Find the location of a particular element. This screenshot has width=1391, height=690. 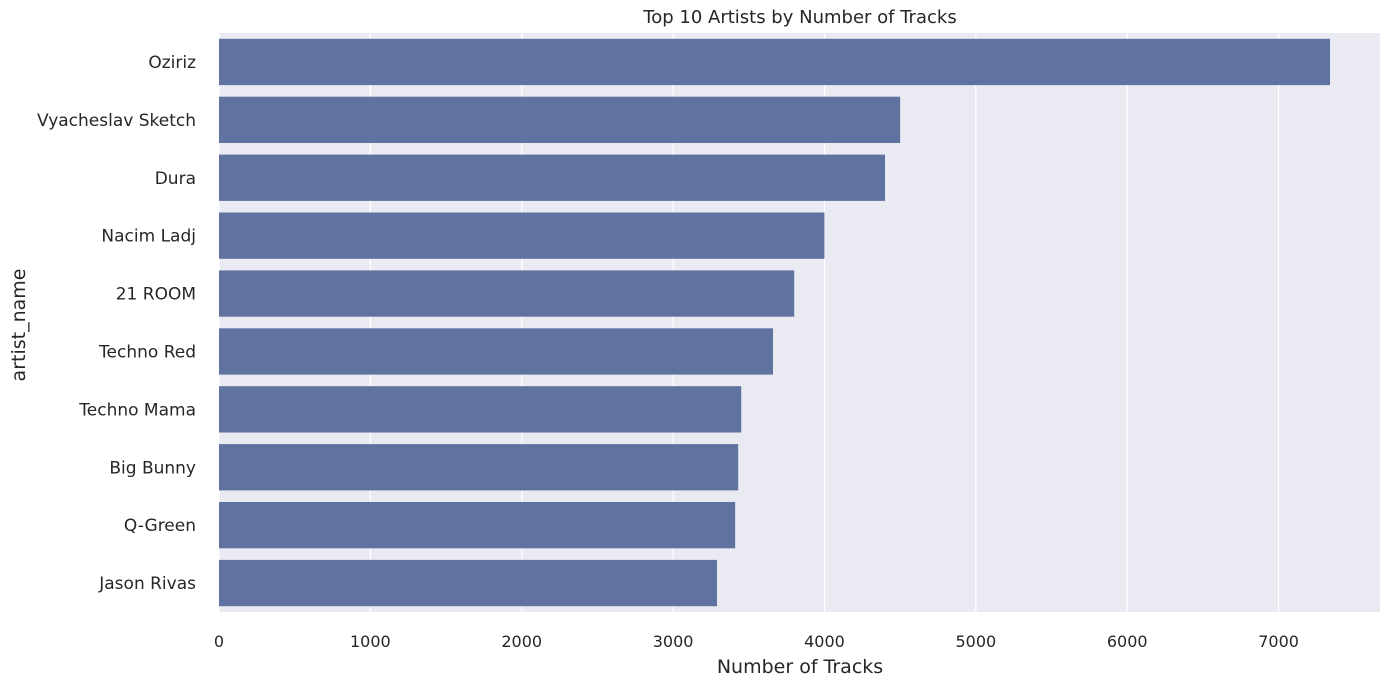

category-label: 21 ROOM is located at coordinates (156, 295).